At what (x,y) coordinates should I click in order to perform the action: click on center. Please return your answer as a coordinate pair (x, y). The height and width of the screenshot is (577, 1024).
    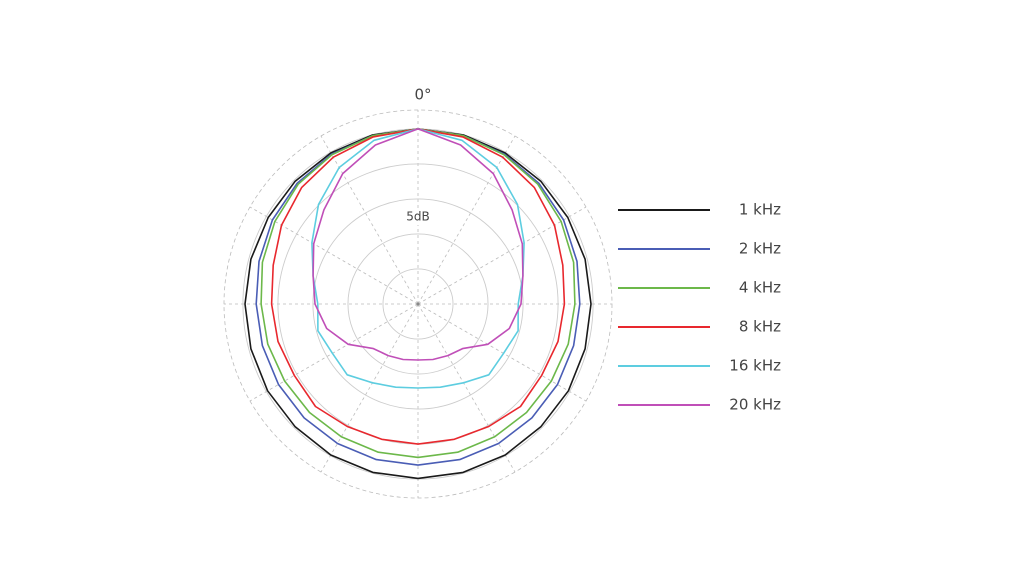
    Looking at the image, I should click on (418, 304).